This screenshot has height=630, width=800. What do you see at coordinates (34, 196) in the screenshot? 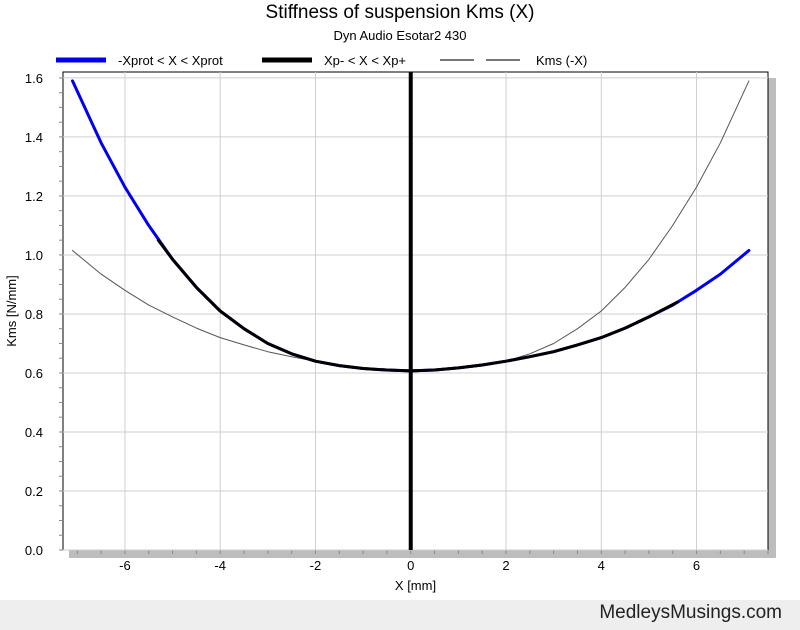
I see `y-tick-label: 1.2` at bounding box center [34, 196].